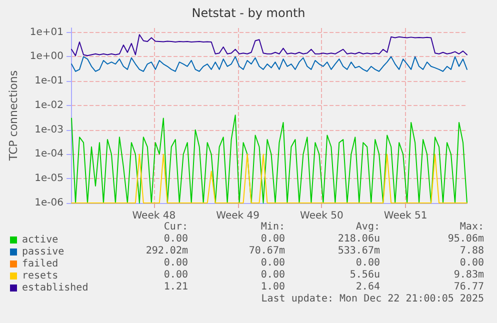  I want to click on legend-label: resets, so click(40, 276).